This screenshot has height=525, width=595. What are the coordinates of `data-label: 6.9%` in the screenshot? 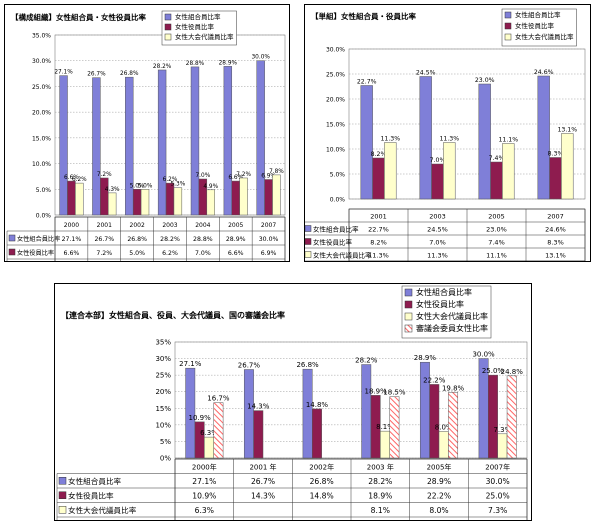 It's located at (268, 177).